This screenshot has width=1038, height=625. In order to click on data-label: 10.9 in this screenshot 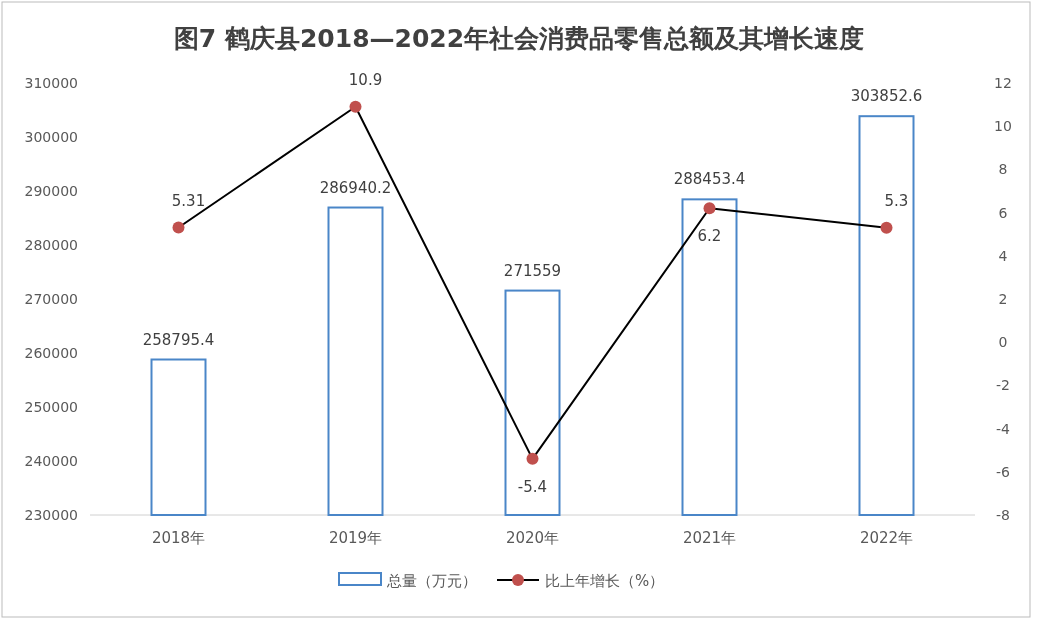, I will do `click(365, 79)`.